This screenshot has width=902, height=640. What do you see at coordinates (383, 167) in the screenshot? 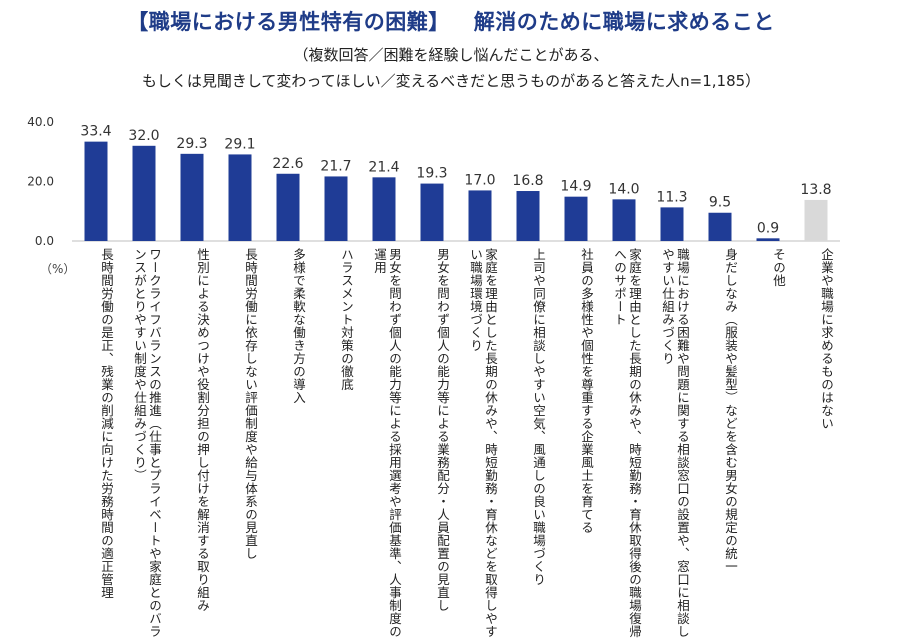
I see `bar-value-label: 21.4` at bounding box center [383, 167].